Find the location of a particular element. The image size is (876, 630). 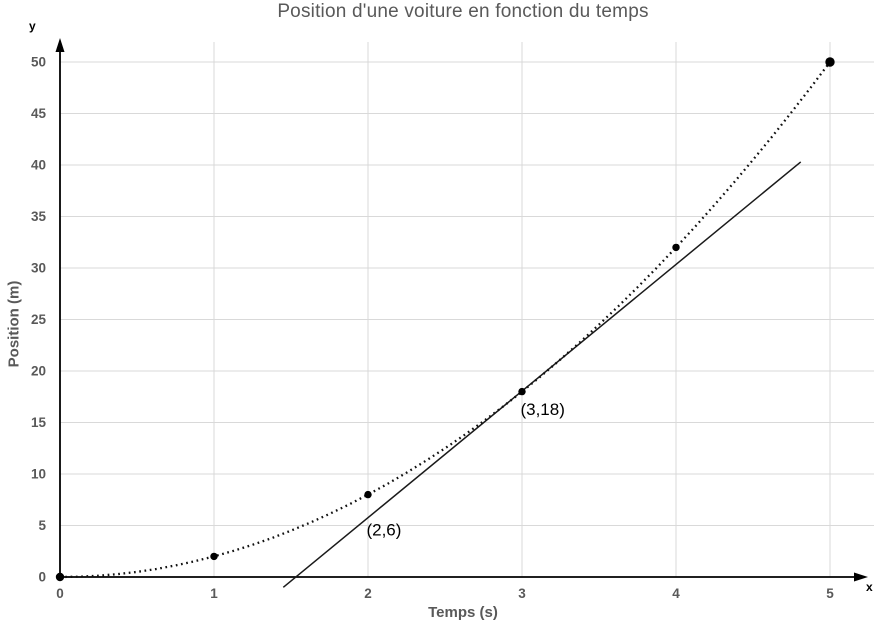

x-tick-label: 3 is located at coordinates (522, 593).